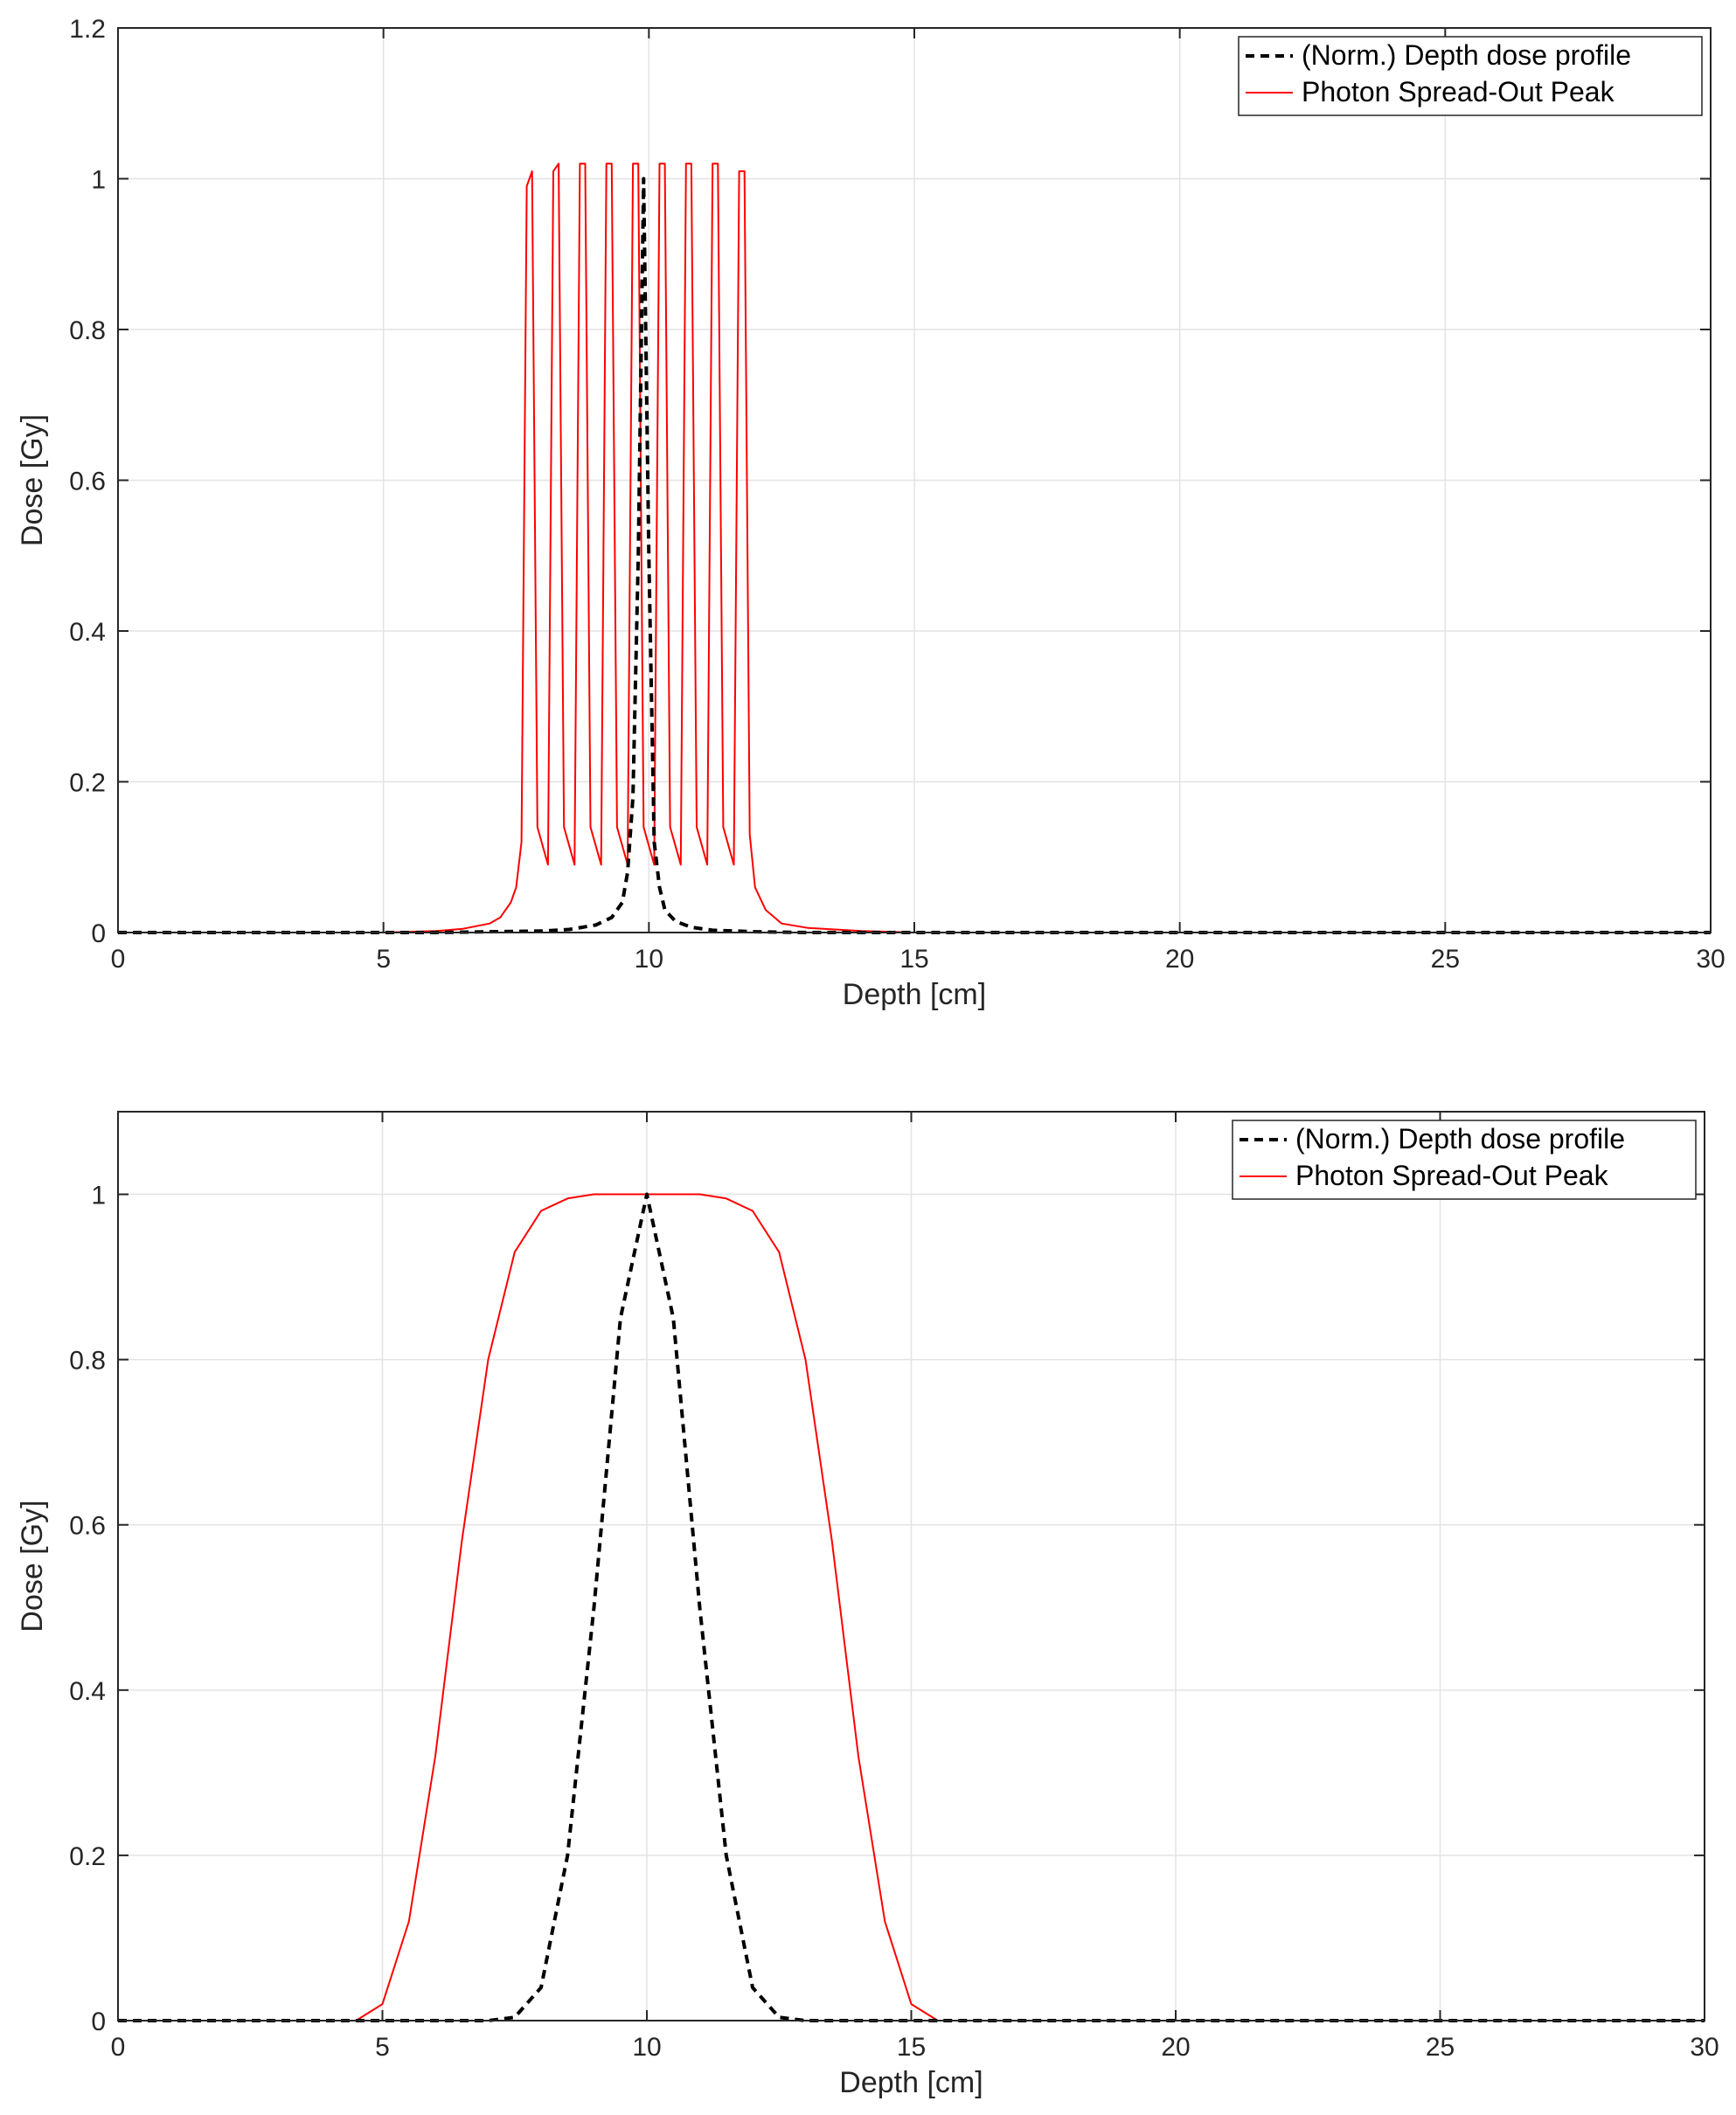 The image size is (1736, 2115). I want to click on bottom-y-tick-label-1: 0.2, so click(87, 1857).